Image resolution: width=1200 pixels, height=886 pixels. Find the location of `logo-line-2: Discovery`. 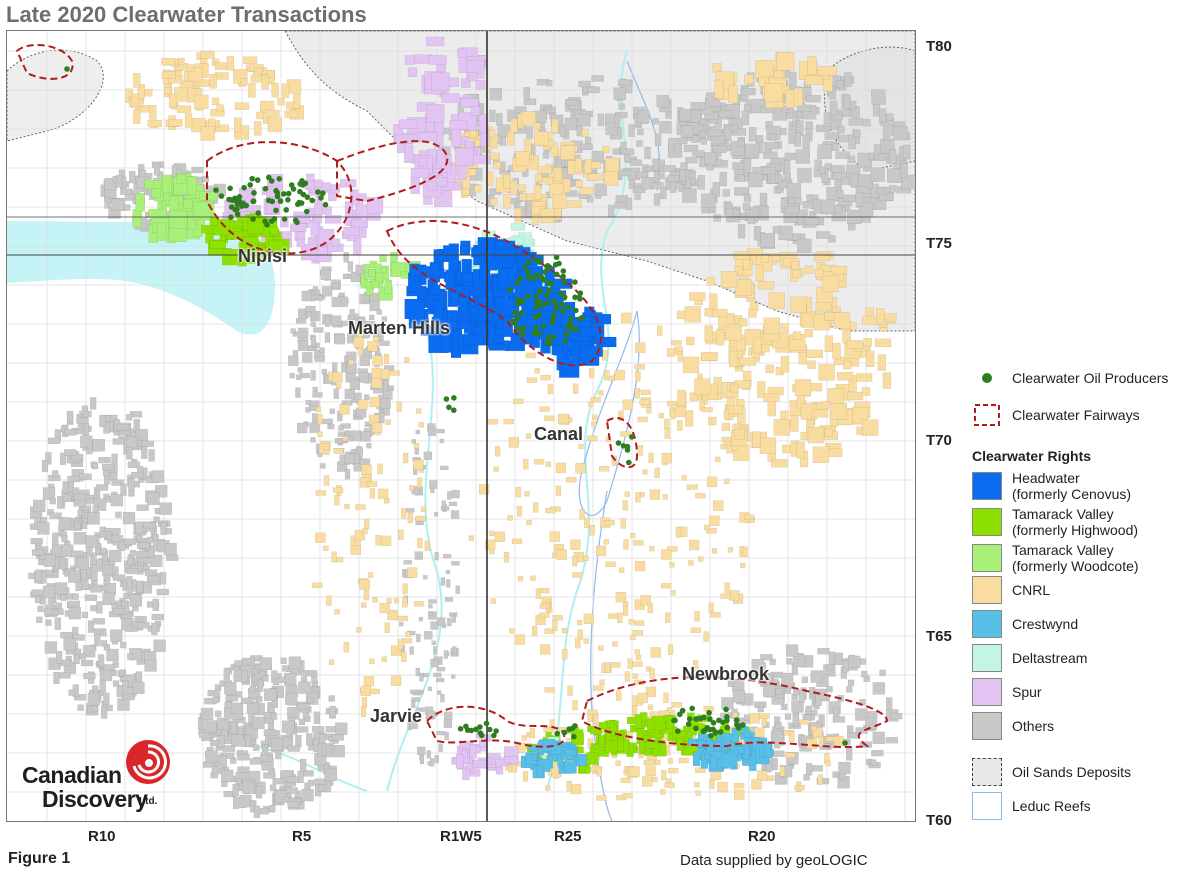

logo-line-2: Discovery is located at coordinates (95, 799).